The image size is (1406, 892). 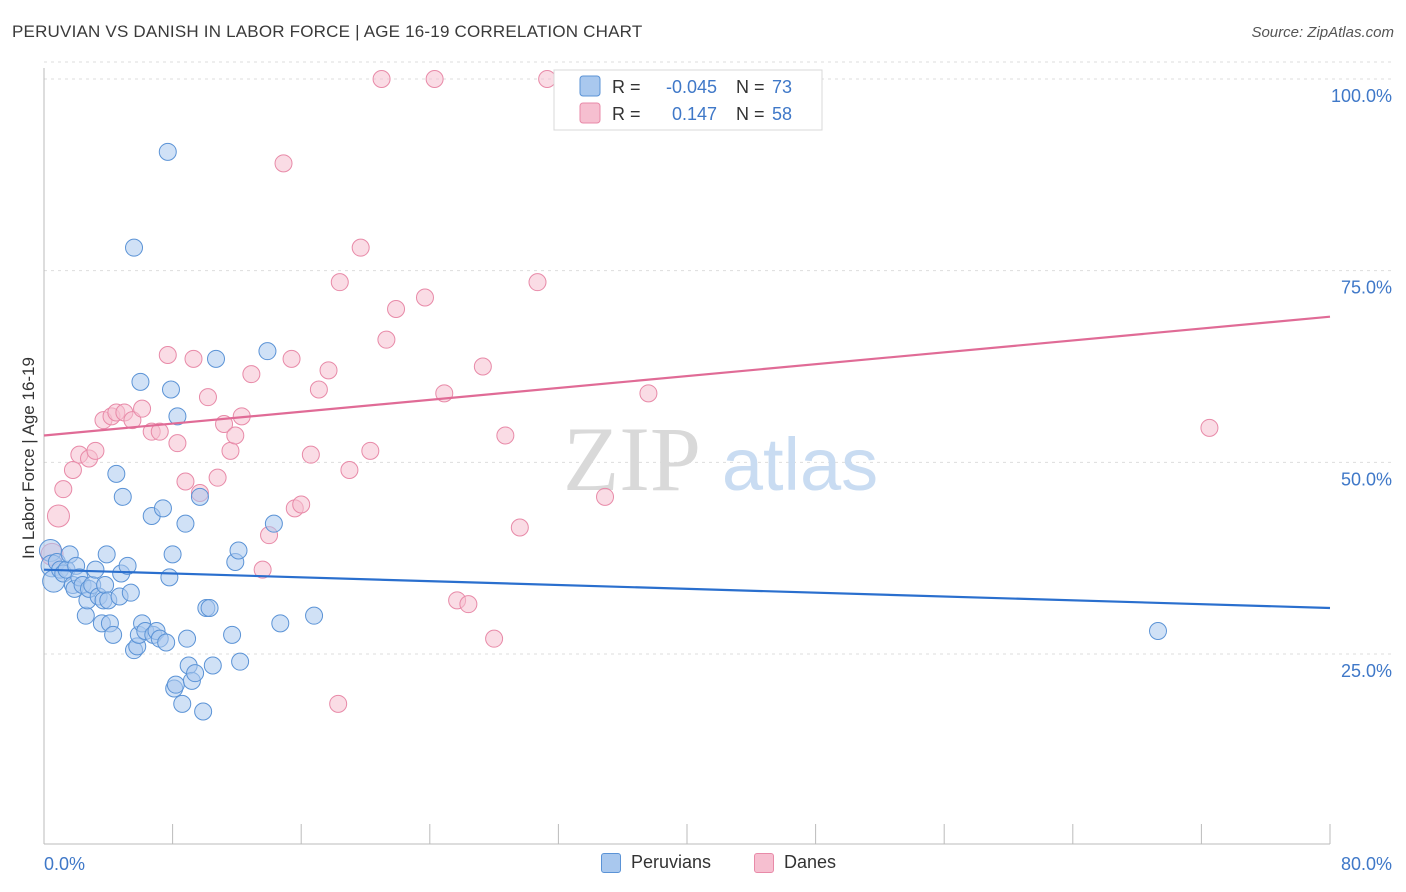 What do you see at coordinates (28, 458) in the screenshot?
I see `y-axis-label: In Labor Force | Age 16-19` at bounding box center [28, 458].